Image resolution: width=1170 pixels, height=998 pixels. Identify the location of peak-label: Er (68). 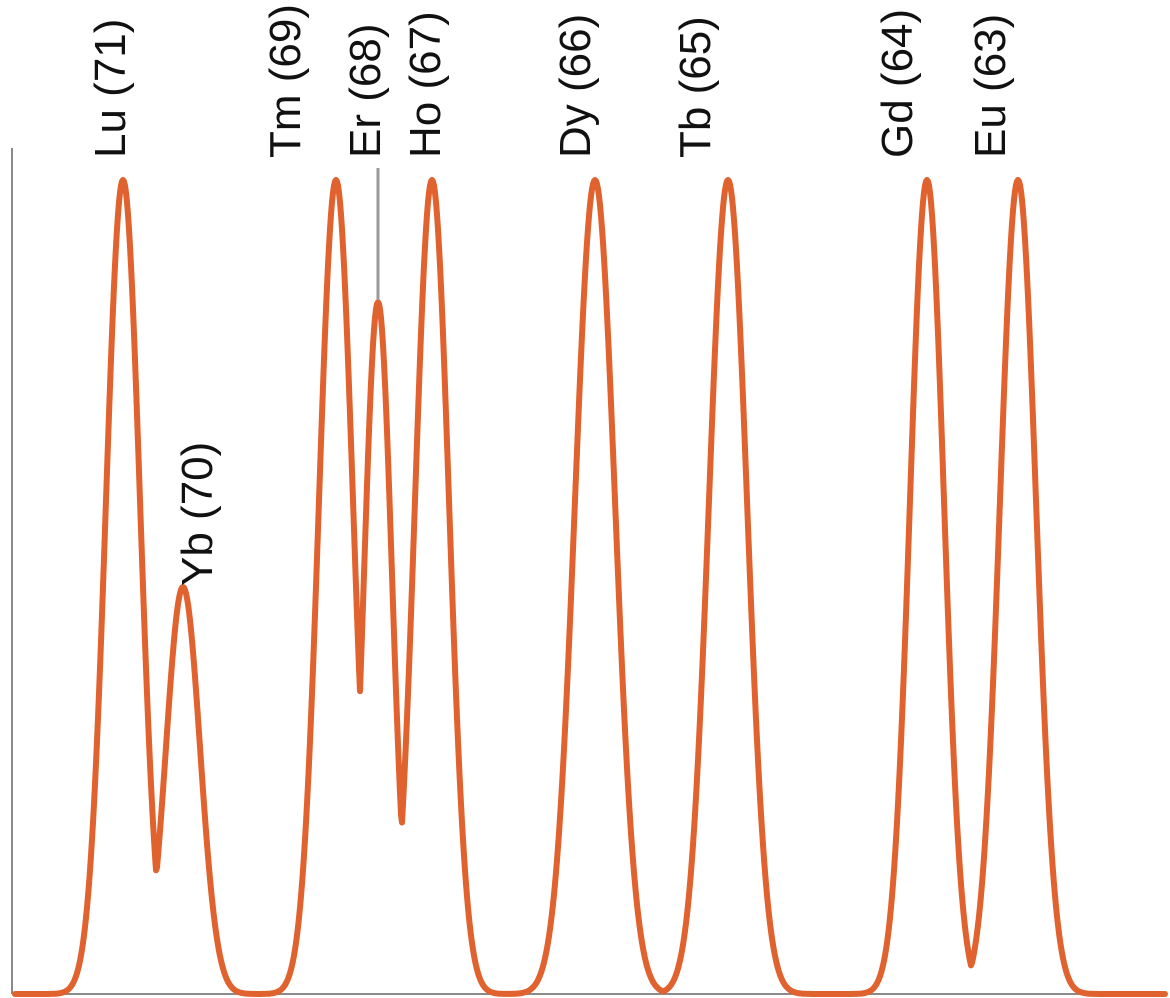
(365, 91).